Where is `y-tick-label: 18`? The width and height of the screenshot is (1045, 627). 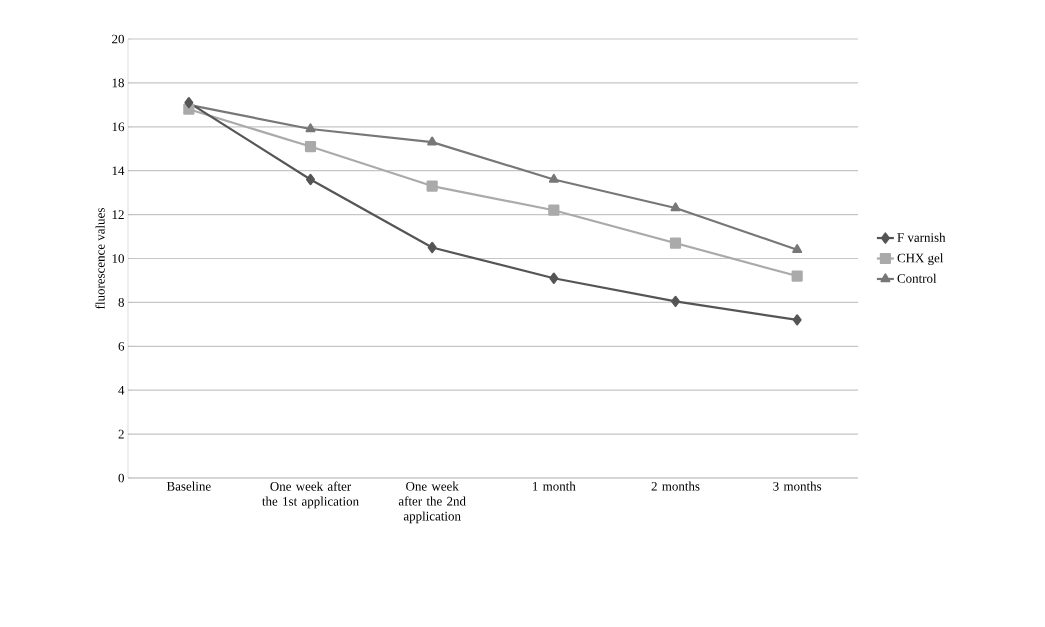 y-tick-label: 18 is located at coordinates (118, 83).